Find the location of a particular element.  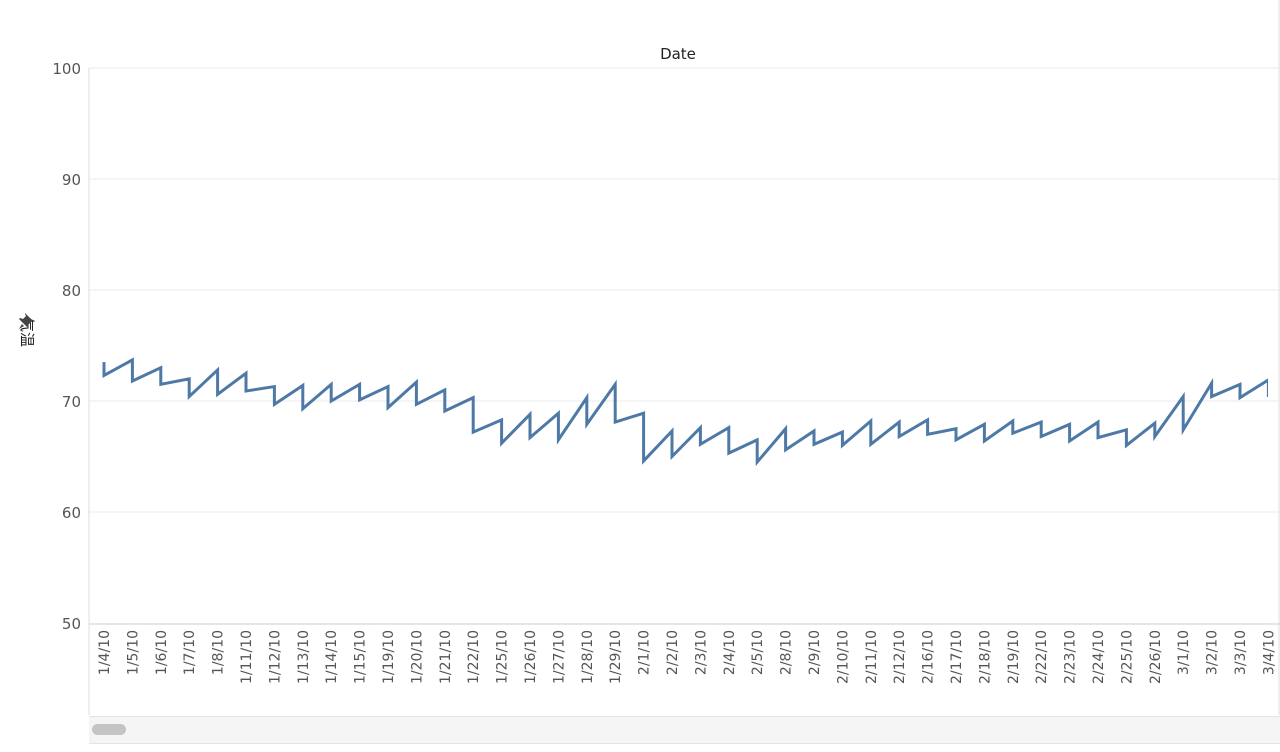

x-tick-label: 1/21/10 is located at coordinates (446, 657).